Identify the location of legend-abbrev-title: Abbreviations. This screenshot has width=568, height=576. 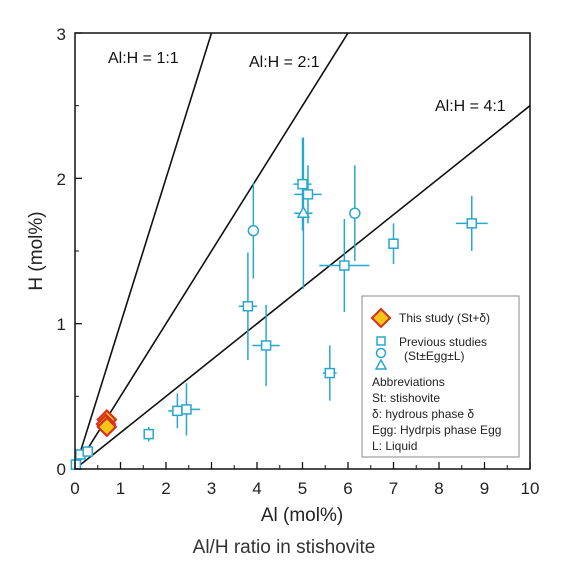
(408, 382).